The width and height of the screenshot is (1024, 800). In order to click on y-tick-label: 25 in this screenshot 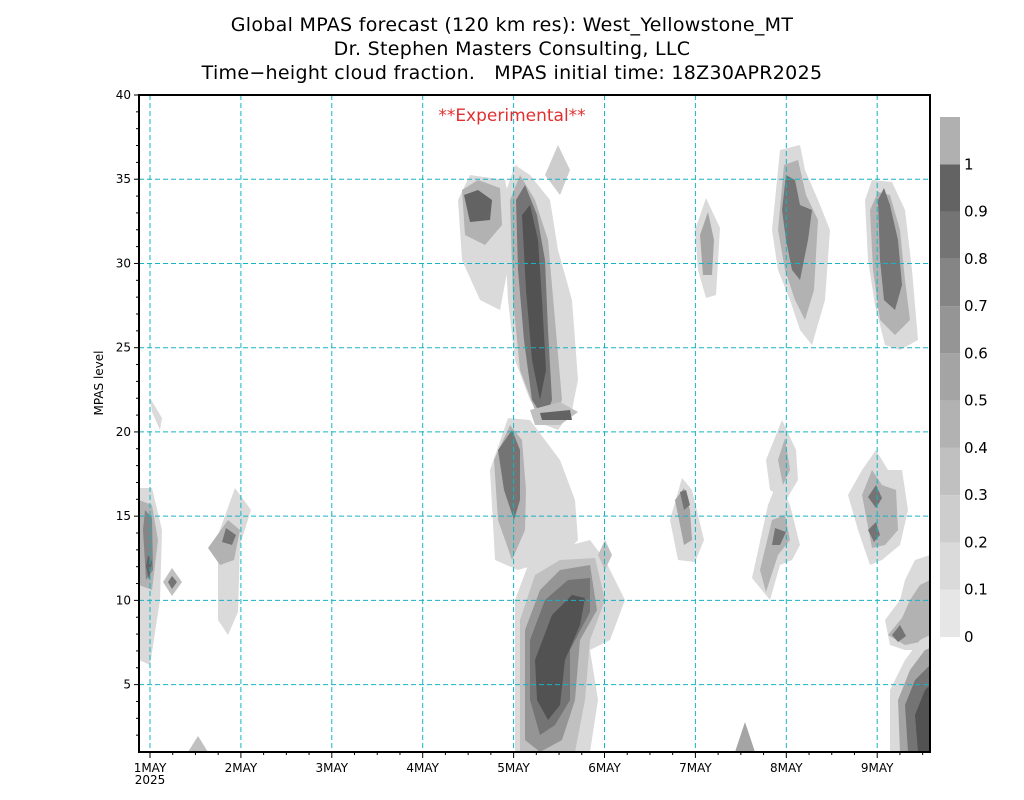, I will do `click(123, 348)`.